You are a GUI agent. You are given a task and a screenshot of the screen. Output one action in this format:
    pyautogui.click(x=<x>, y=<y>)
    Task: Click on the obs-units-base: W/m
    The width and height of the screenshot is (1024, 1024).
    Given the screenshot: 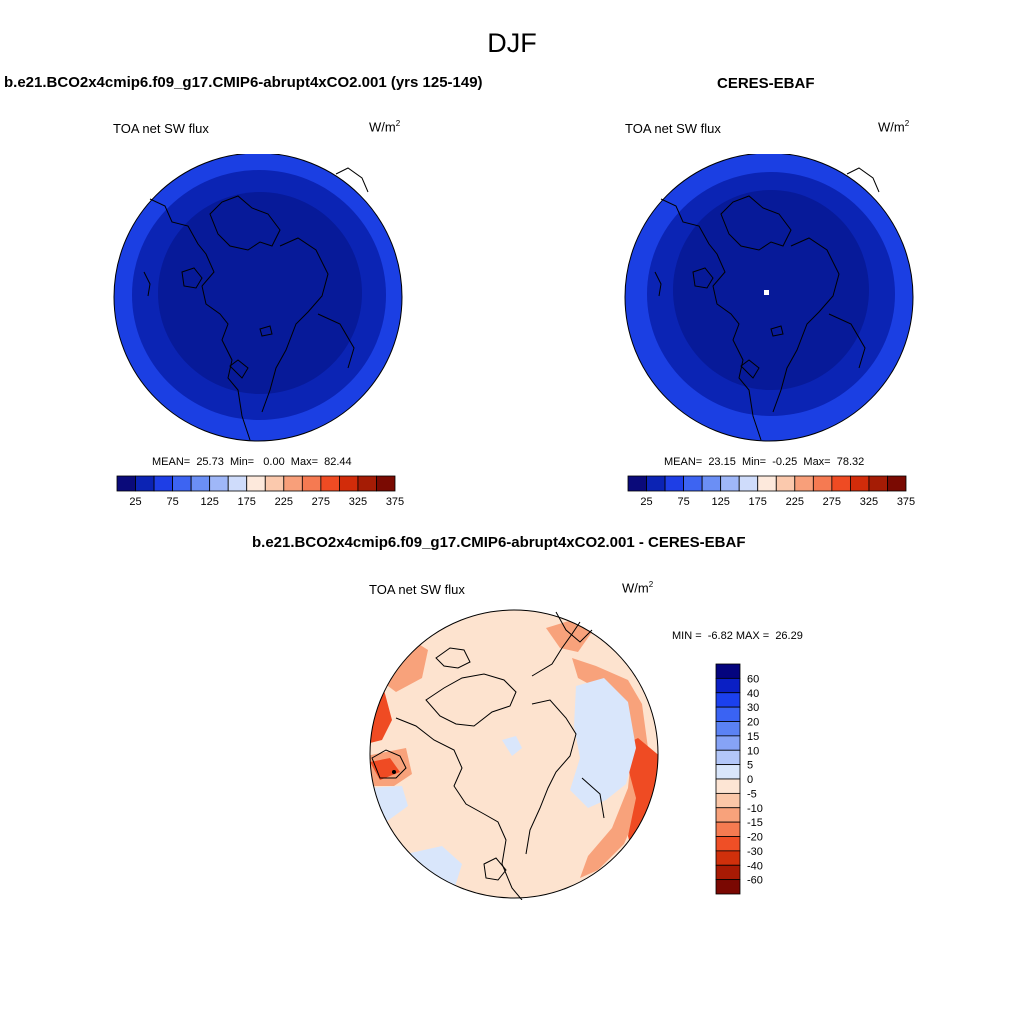 What is the action you would take?
    pyautogui.click(x=891, y=127)
    